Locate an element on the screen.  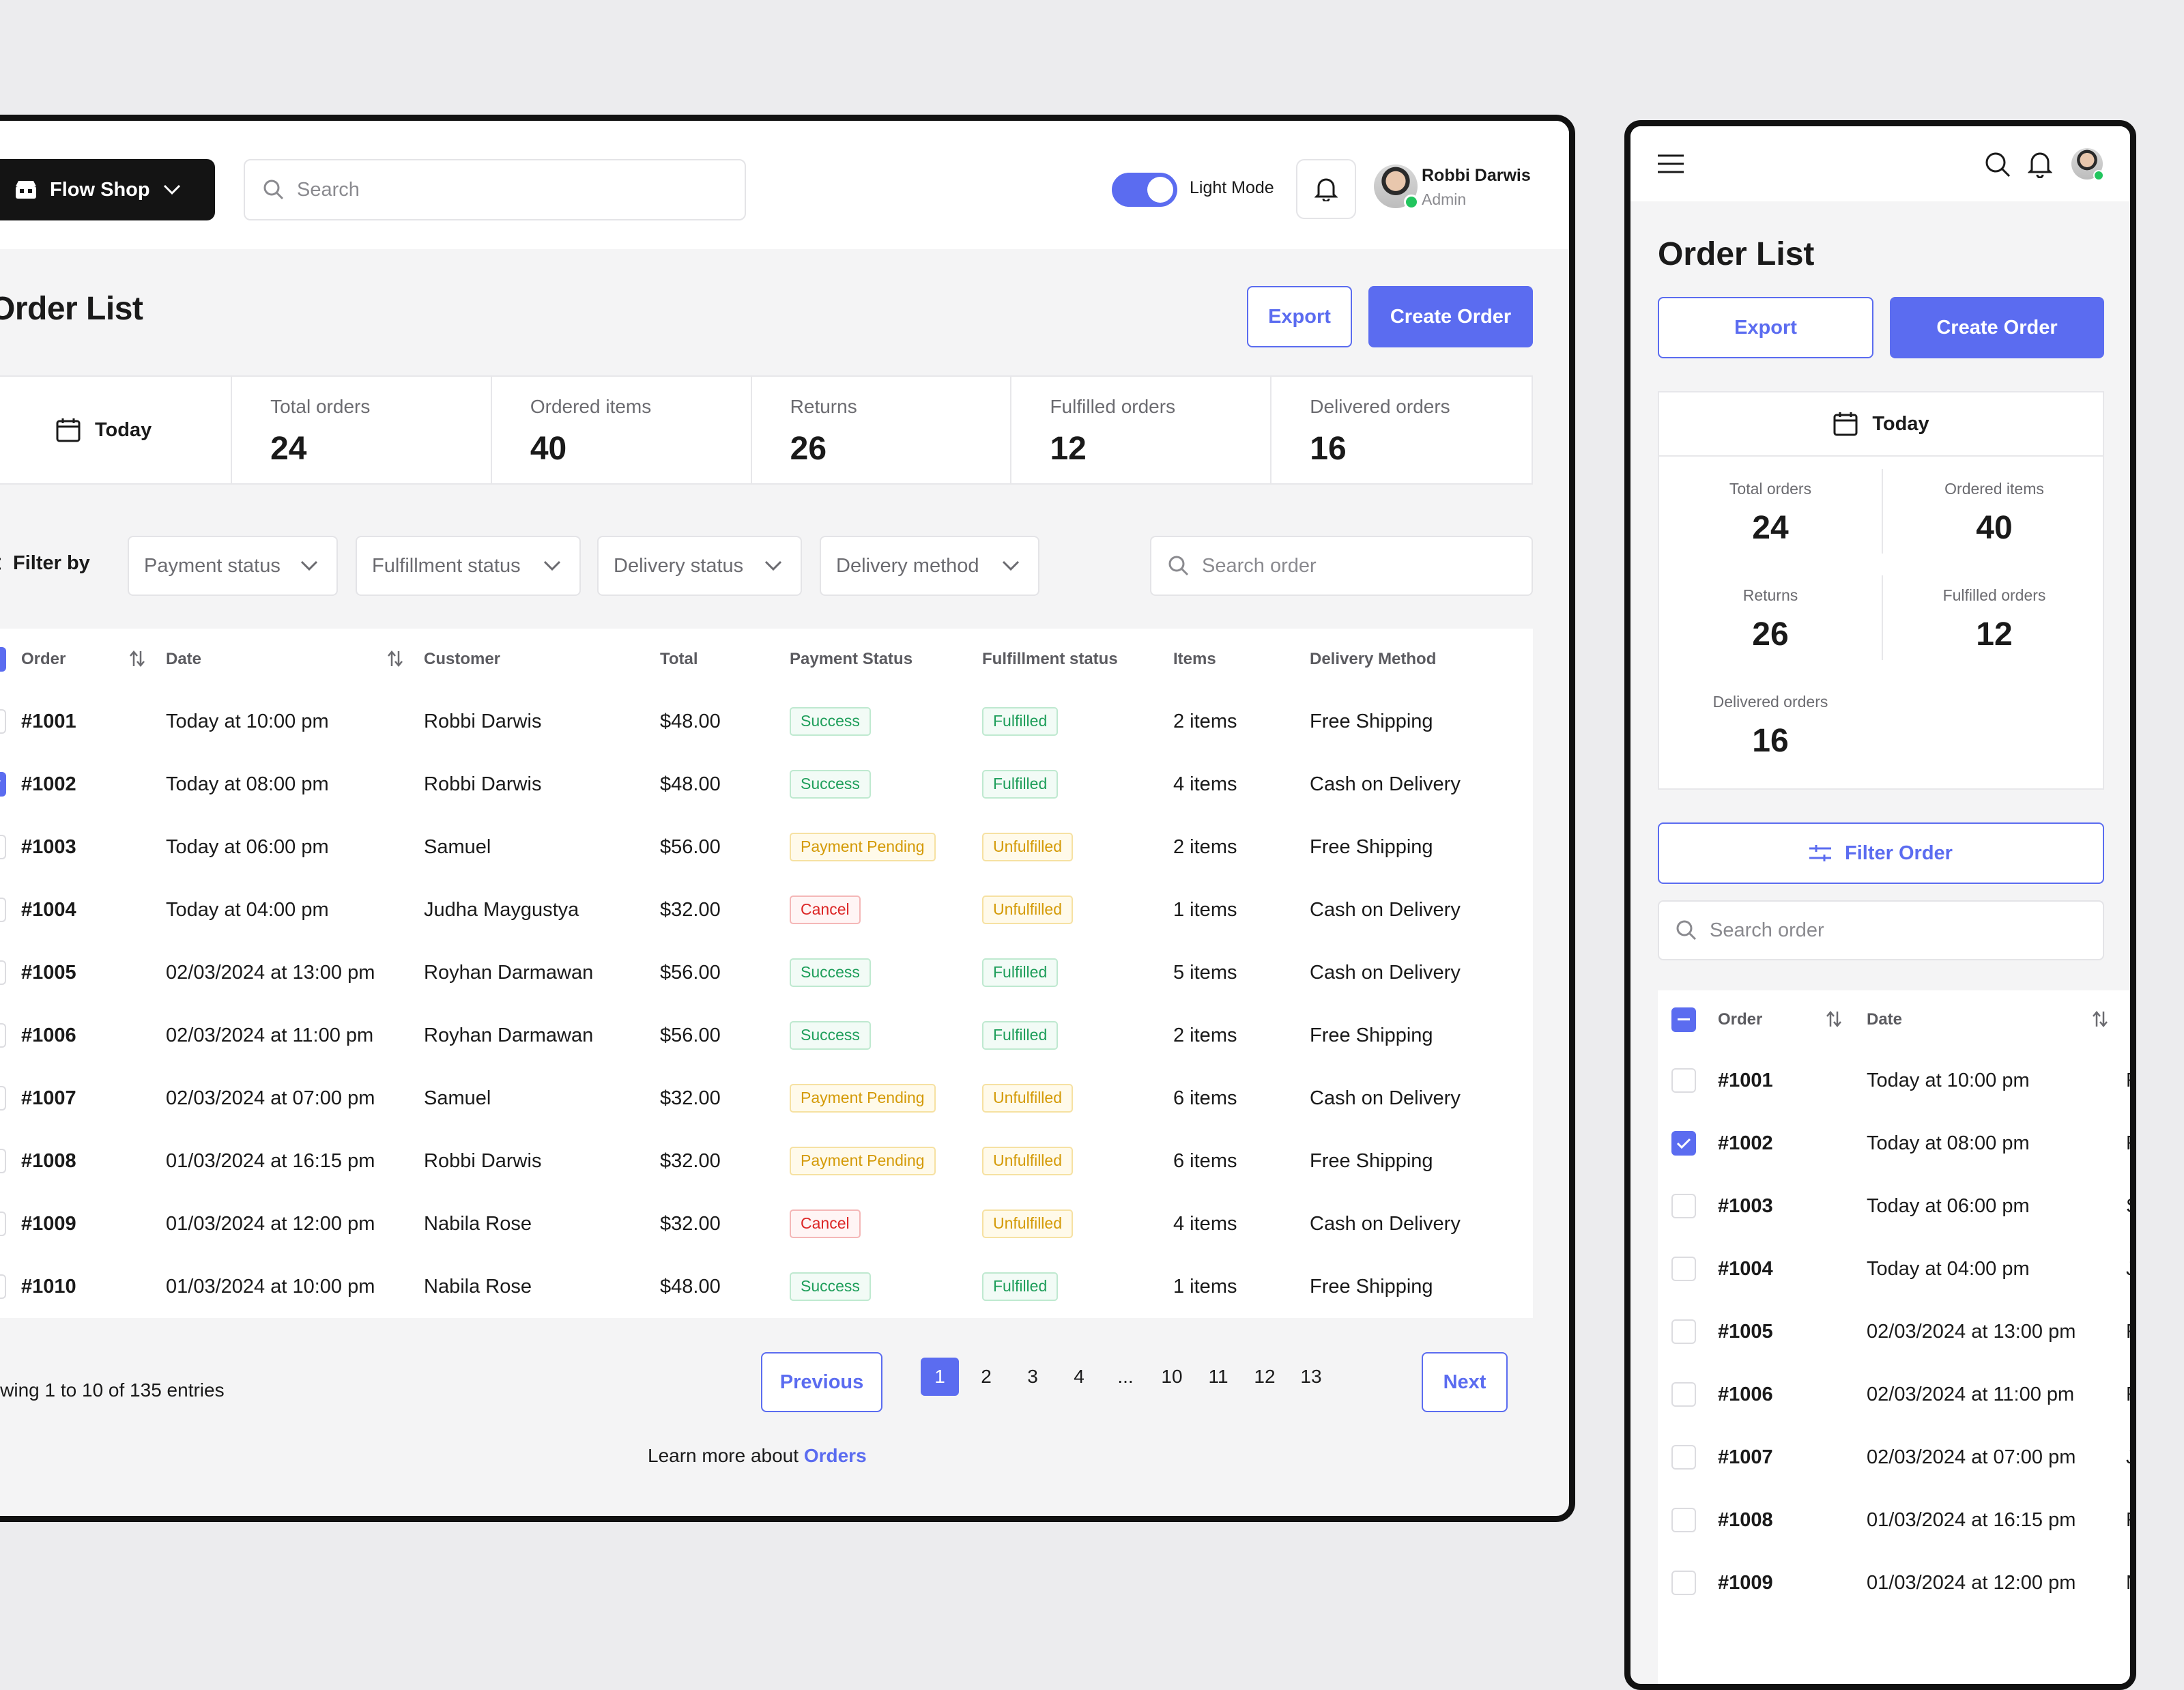
hamburger-menu-icon is located at coordinates (1671, 164).